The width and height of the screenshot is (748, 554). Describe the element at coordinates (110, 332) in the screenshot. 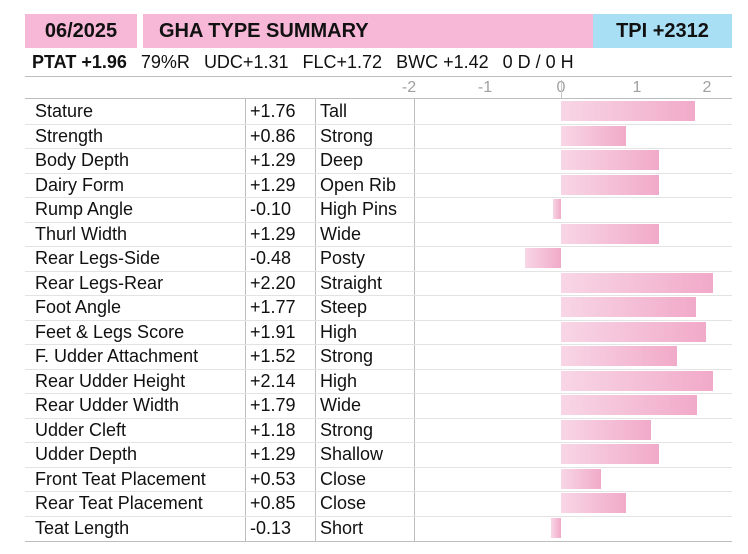

I see `trait-name: Feet & Legs Score` at that location.